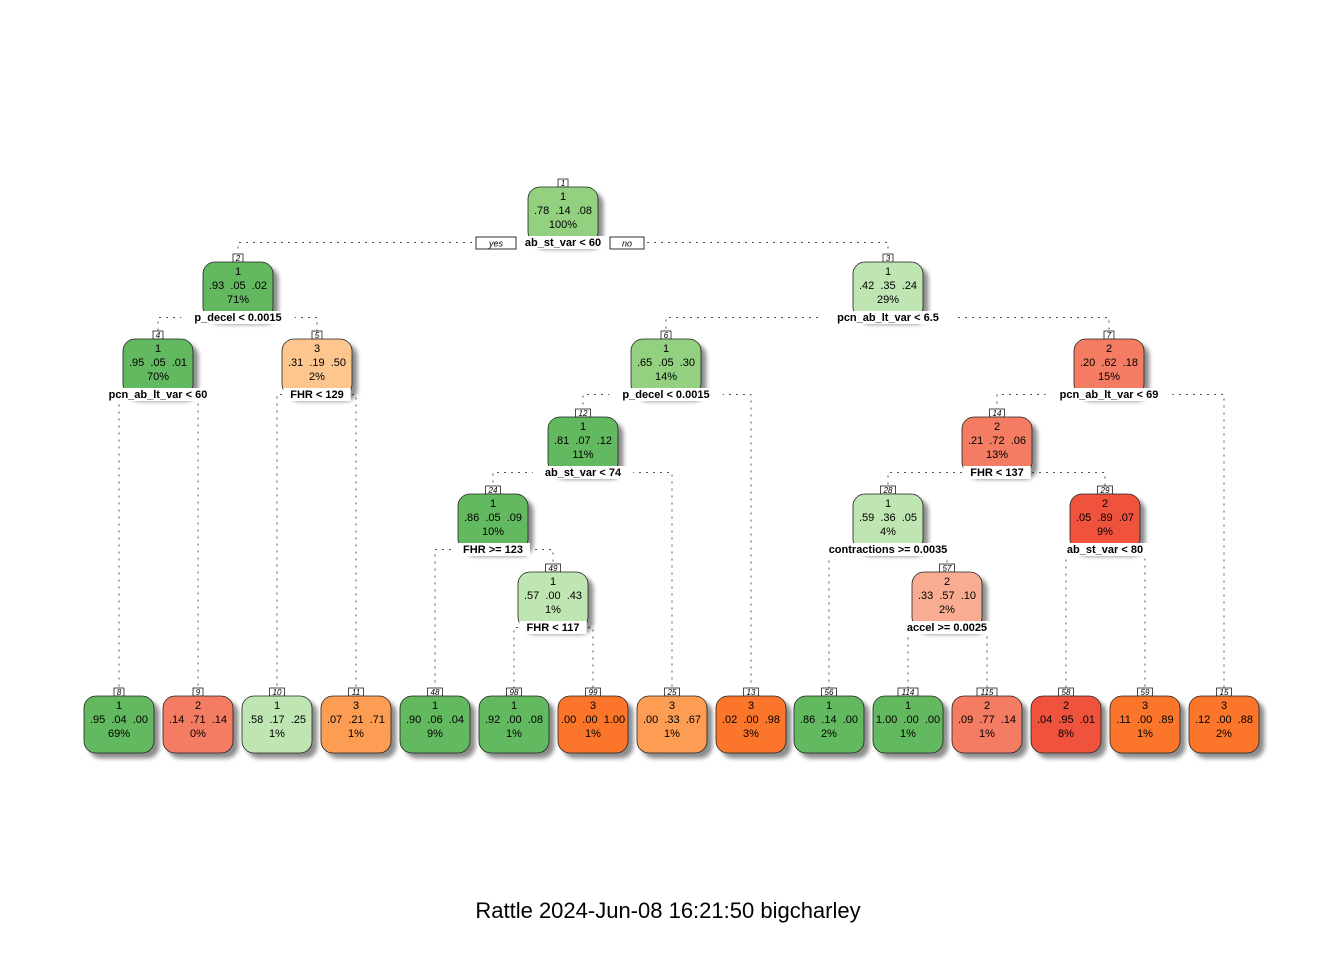 This screenshot has height=960, width=1344. Describe the element at coordinates (583, 441) in the screenshot. I see `node-probabilities: .81 .07 .12` at that location.